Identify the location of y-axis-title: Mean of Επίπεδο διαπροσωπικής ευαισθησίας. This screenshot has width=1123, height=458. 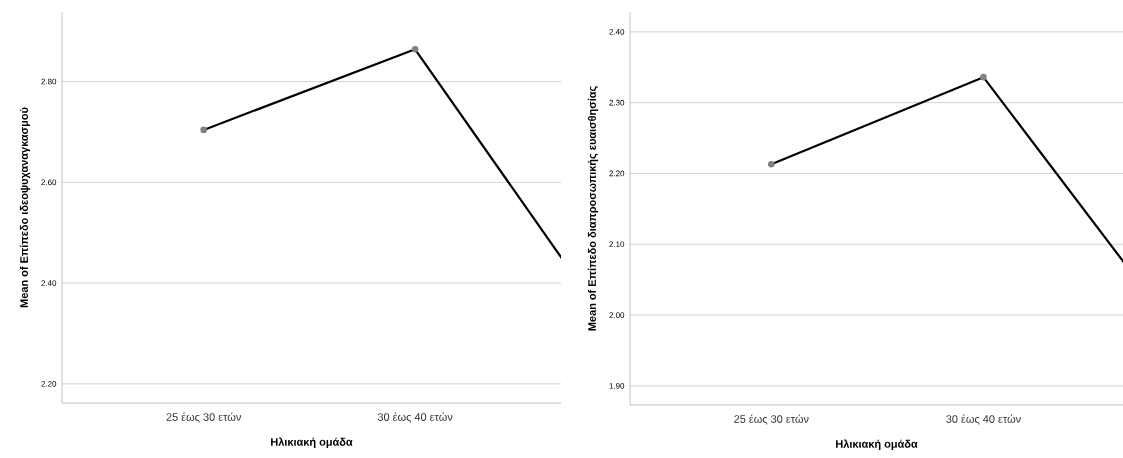
(593, 208).